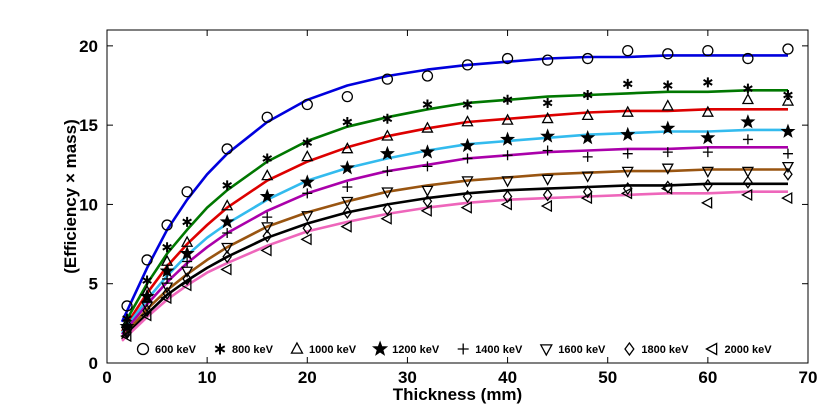 This screenshot has height=408, width=830. I want to click on x-tick-label: 50, so click(607, 377).